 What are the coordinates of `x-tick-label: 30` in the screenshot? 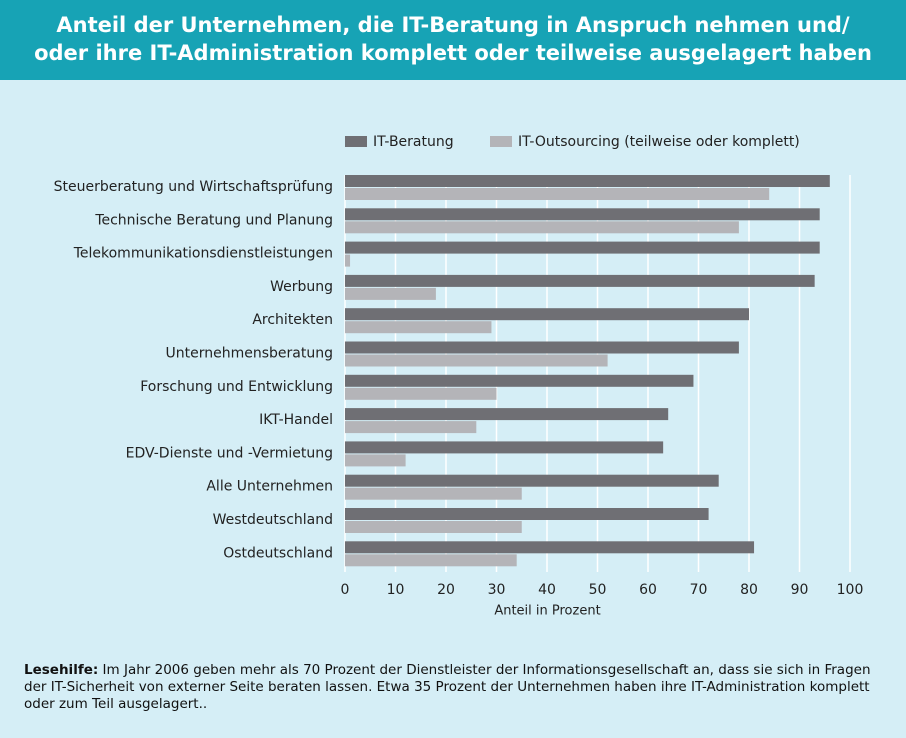 It's located at (497, 590).